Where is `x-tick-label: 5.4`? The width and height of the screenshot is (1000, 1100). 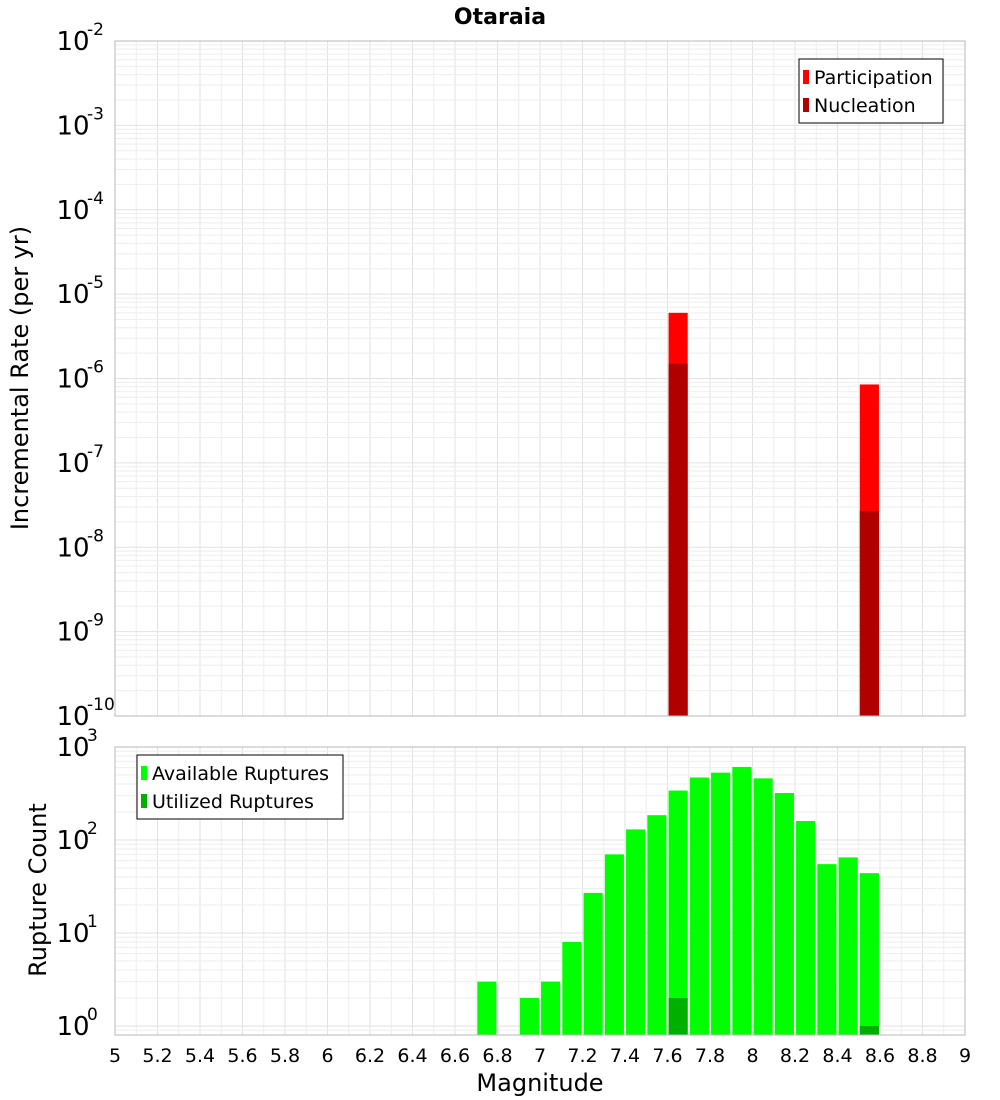
x-tick-label: 5.4 is located at coordinates (200, 1056).